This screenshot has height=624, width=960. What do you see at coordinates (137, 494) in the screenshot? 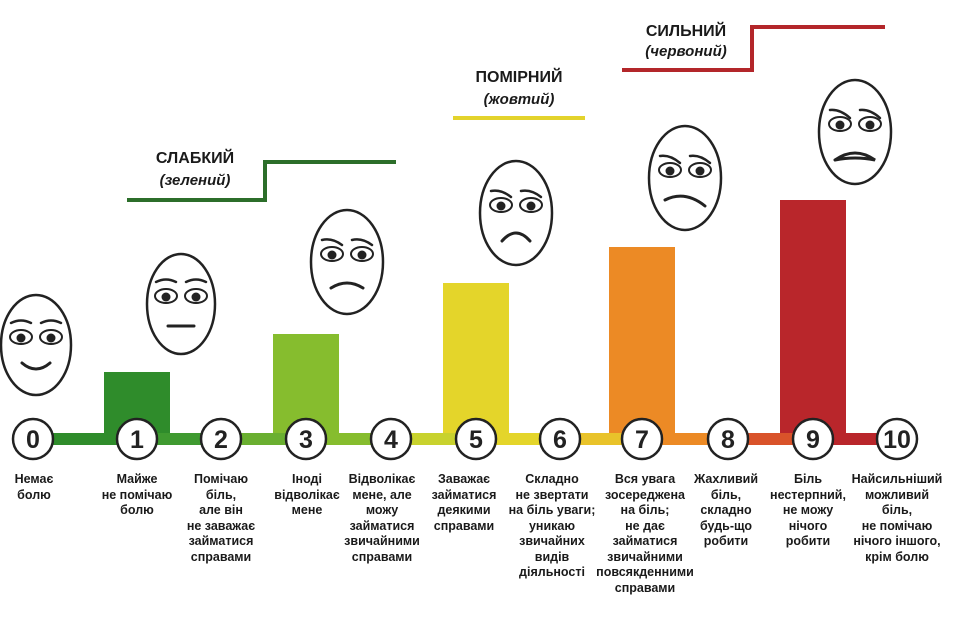
I see `description-level-1: Майже не помічаю болю` at bounding box center [137, 494].